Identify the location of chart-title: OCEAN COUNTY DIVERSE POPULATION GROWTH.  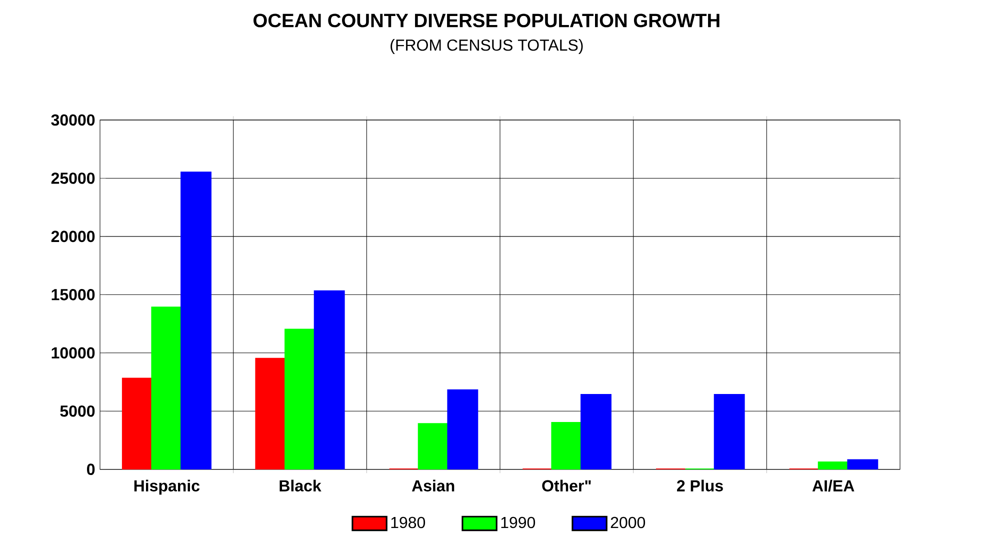
(487, 21).